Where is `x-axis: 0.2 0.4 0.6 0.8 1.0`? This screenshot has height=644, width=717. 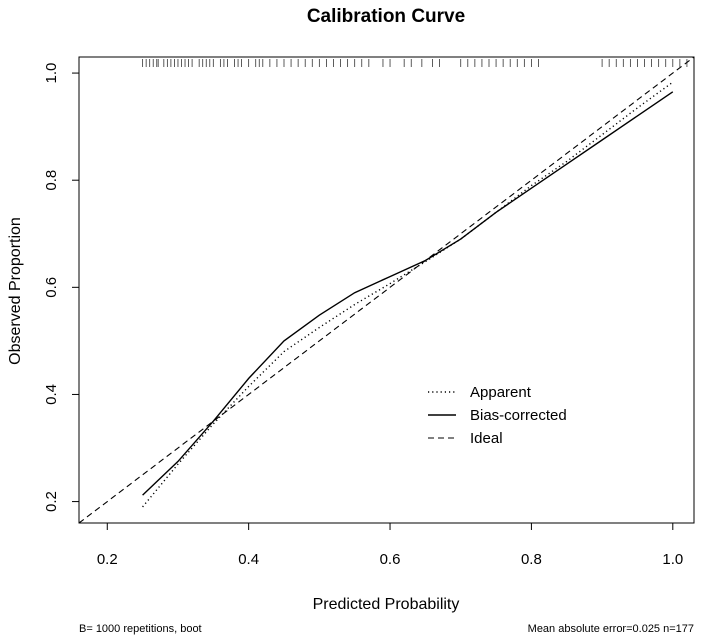 x-axis: 0.2 0.4 0.6 0.8 1.0 is located at coordinates (390, 545).